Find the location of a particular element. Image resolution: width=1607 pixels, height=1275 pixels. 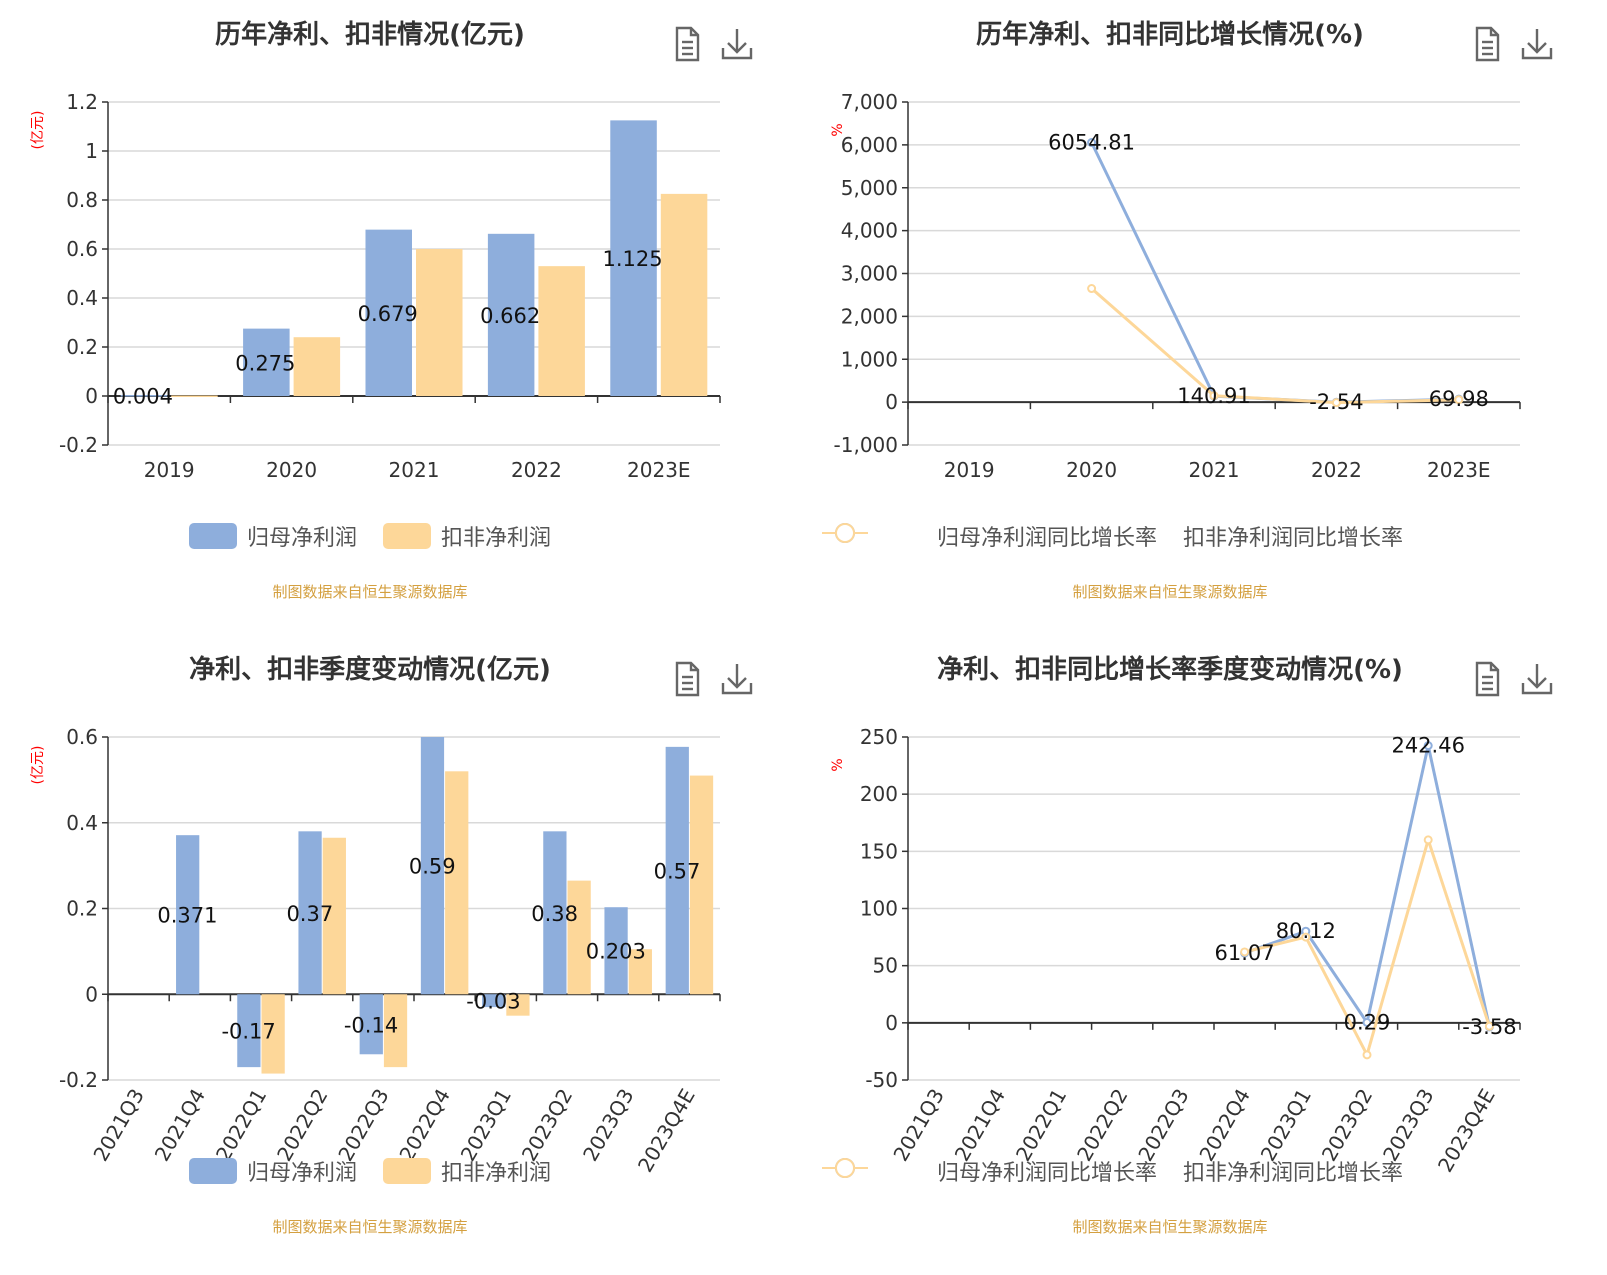

y-tick-label: -50 is located at coordinates (881, 1080).